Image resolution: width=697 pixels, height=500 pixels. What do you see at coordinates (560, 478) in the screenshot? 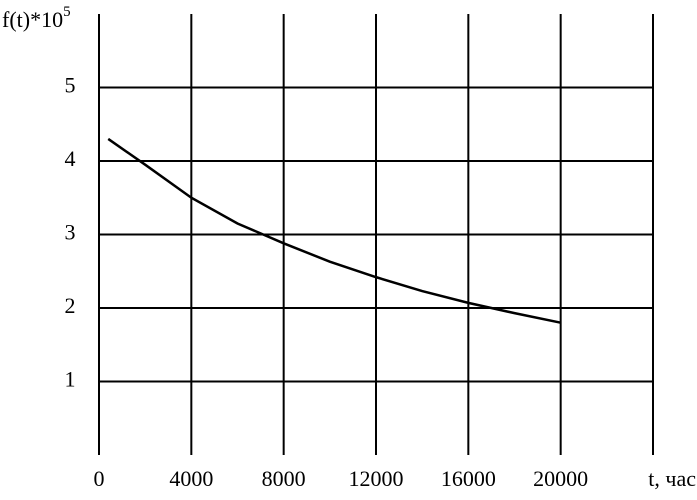
I see `x-tick-label: 20000` at bounding box center [560, 478].